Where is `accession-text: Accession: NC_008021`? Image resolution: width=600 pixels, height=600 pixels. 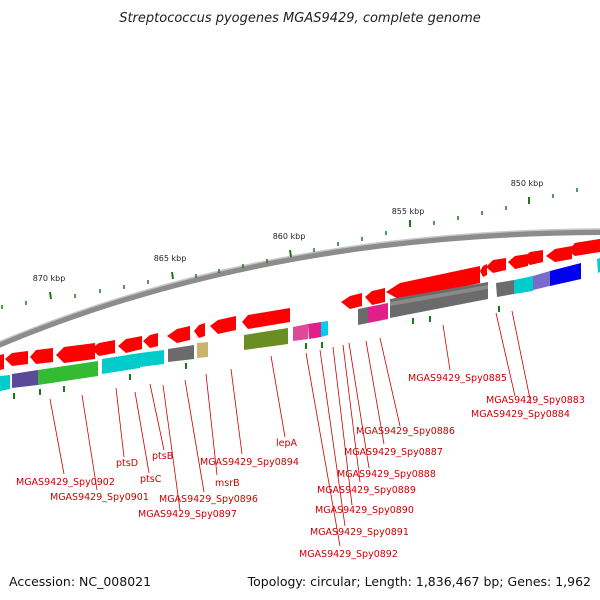 accession-text: Accession: NC_008021 is located at coordinates (80, 581).